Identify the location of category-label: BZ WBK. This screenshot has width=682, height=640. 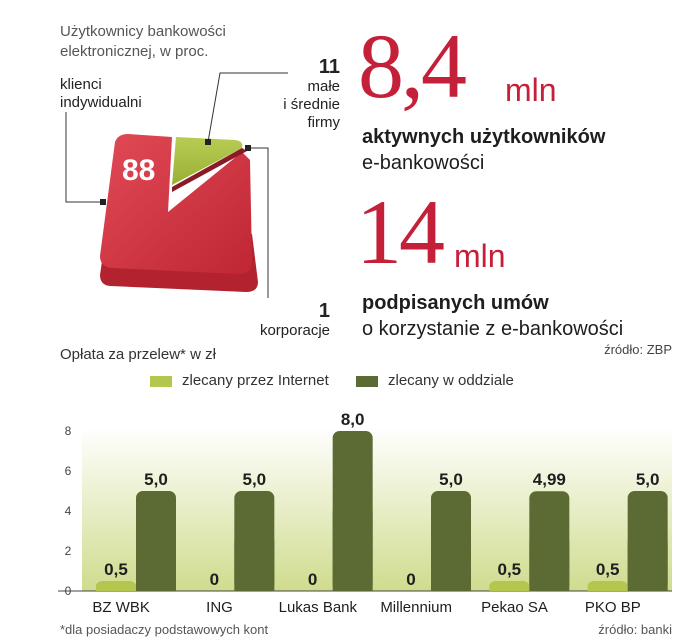
(121, 607).